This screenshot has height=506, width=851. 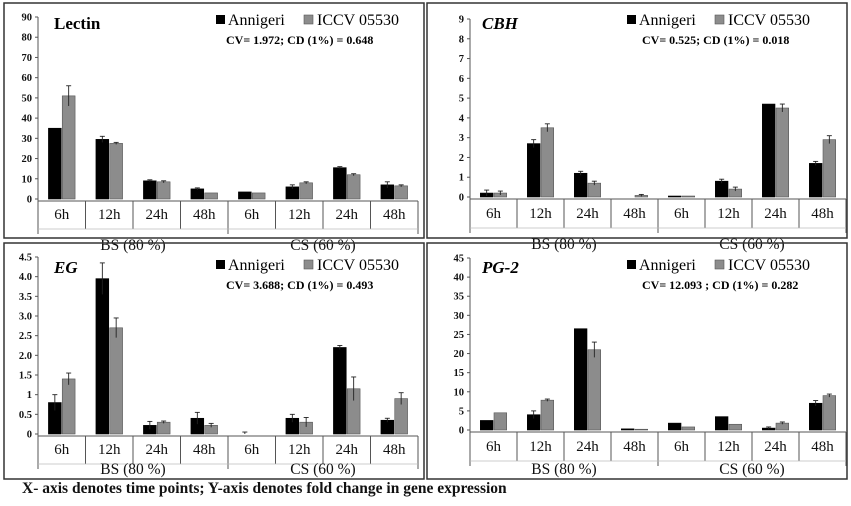 What do you see at coordinates (461, 178) in the screenshot?
I see `y-tick-label: 1` at bounding box center [461, 178].